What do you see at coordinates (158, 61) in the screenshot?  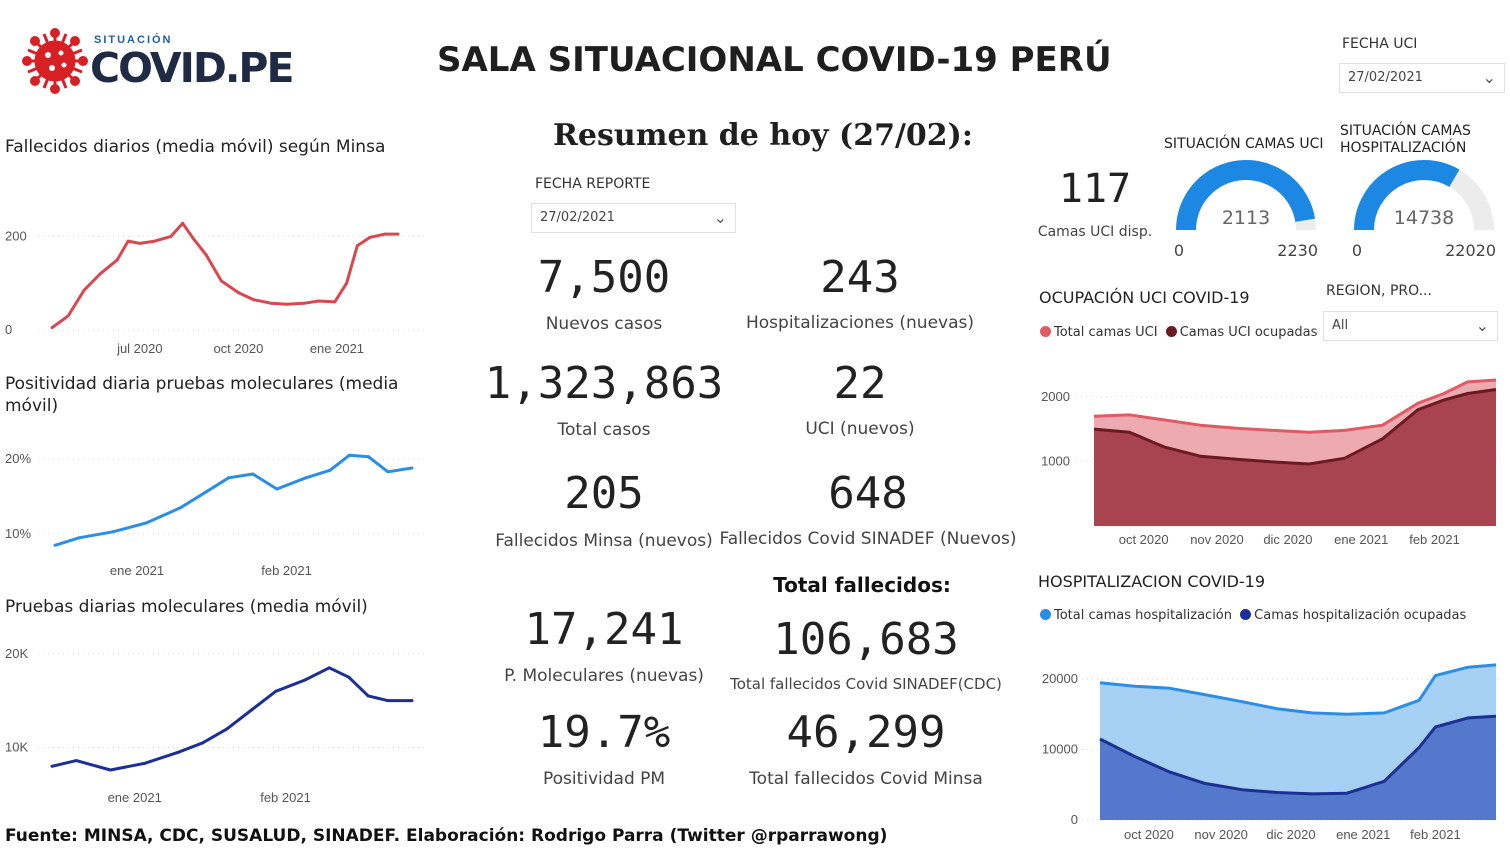 I see `logo: SITUACIÓN COVID.PE` at bounding box center [158, 61].